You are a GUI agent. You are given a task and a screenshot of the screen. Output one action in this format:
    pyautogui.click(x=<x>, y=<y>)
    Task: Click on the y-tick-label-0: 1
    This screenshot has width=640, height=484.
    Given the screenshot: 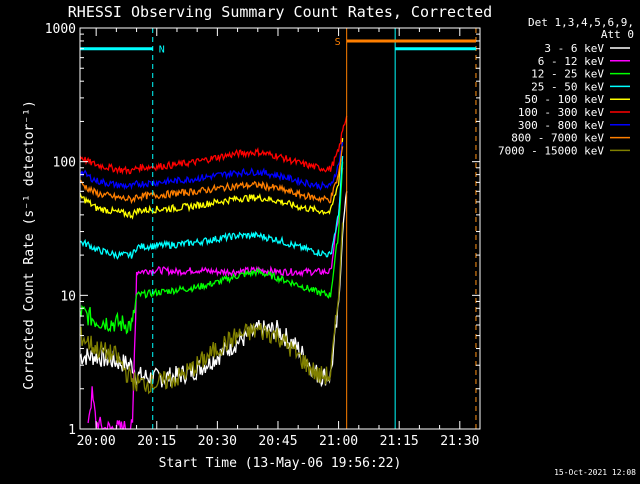 What is the action you would take?
    pyautogui.click(x=72, y=430)
    